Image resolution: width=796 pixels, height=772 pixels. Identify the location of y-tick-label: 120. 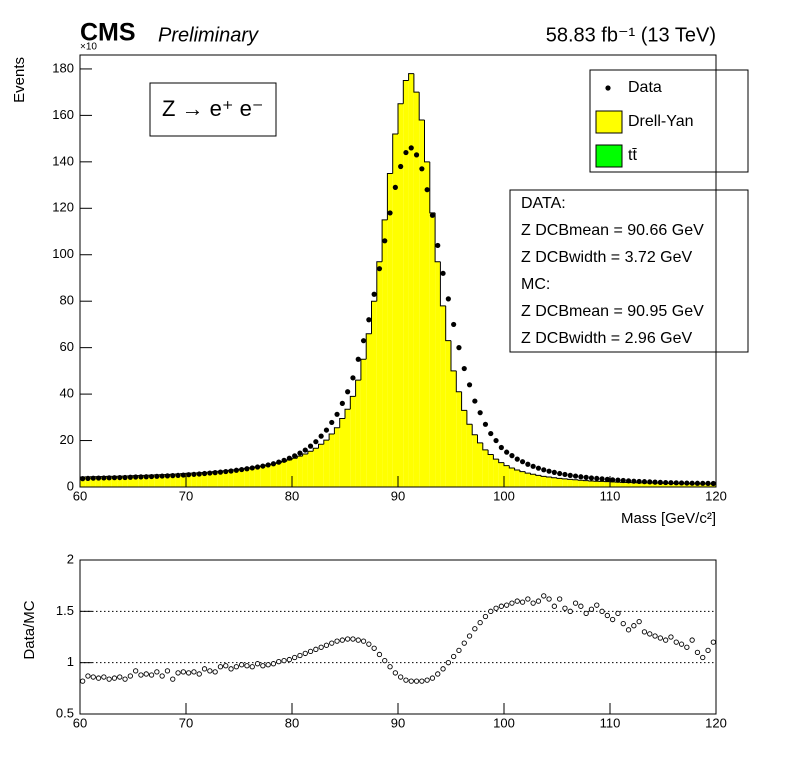
(63, 207).